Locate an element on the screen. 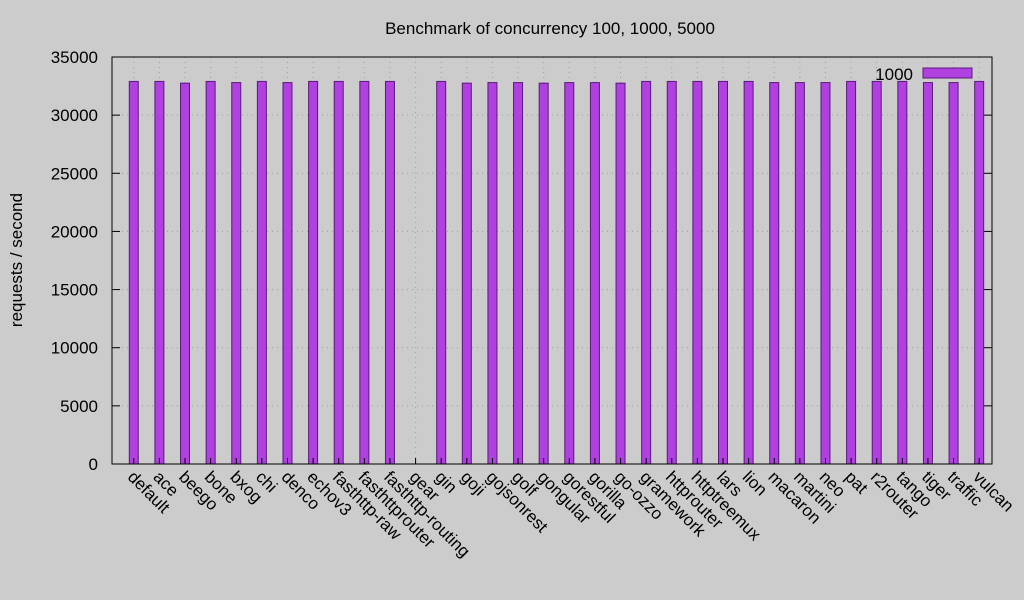  bar-httprouter is located at coordinates (671, 272).